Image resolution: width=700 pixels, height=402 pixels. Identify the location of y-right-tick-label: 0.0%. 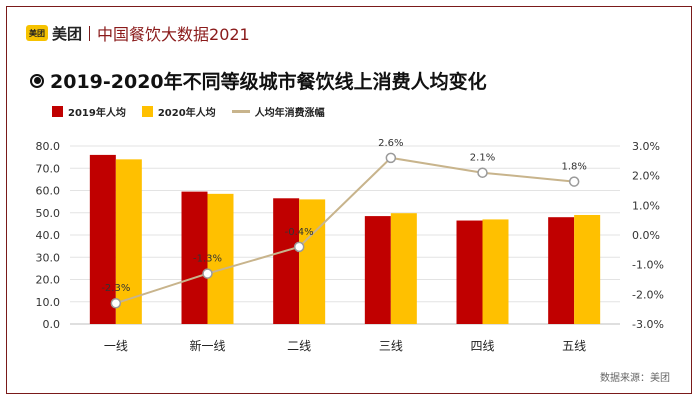
(646, 235).